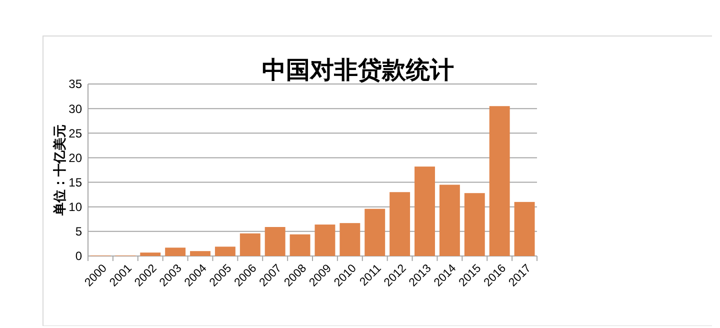 The image size is (720, 328). What do you see at coordinates (75, 109) in the screenshot?
I see `y-tick-label: 30` at bounding box center [75, 109].